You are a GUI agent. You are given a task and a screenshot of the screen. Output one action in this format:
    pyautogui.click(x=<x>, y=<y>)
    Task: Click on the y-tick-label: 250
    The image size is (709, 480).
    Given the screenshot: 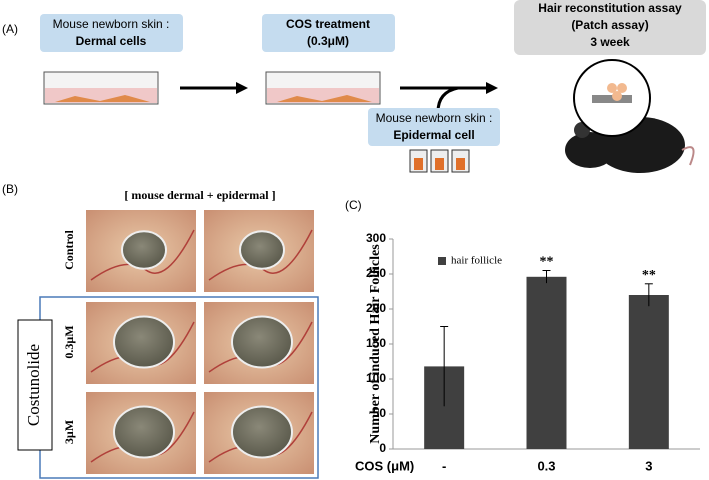 What is the action you would take?
    pyautogui.click(x=376, y=273)
    